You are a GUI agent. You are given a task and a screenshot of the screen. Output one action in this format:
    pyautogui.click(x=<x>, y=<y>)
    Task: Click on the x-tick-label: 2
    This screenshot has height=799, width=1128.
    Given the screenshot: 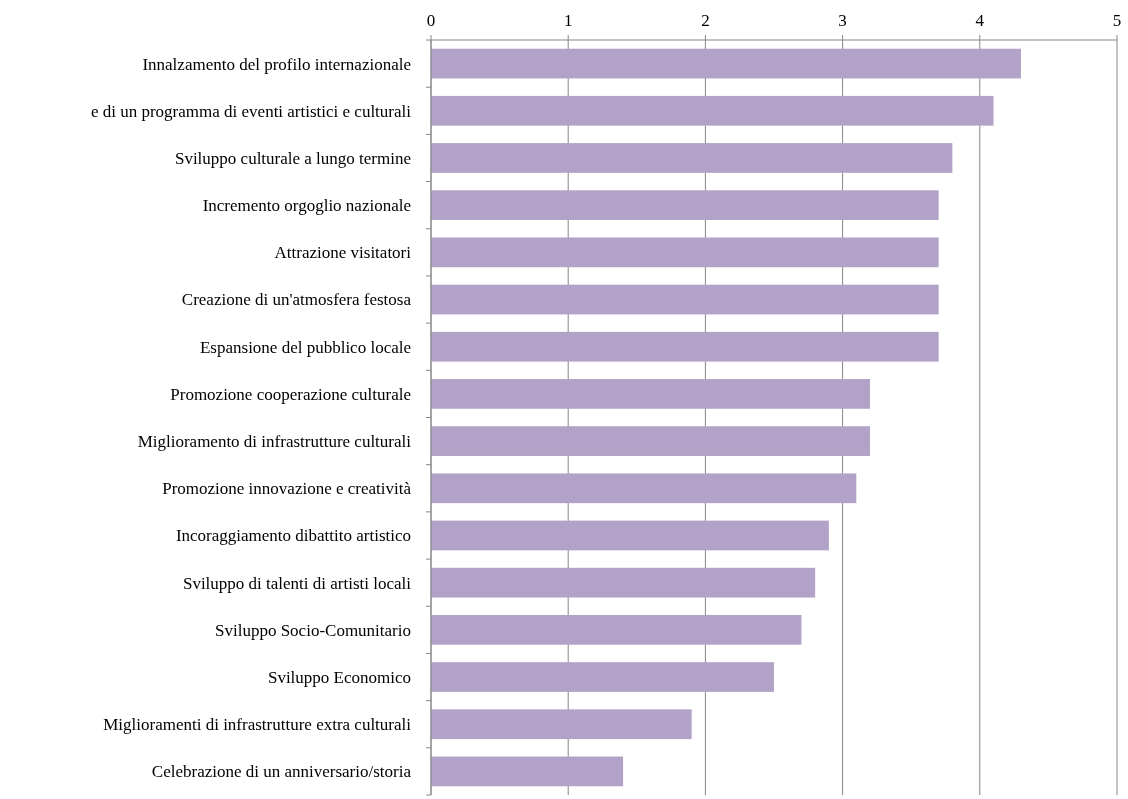 What is the action you would take?
    pyautogui.click(x=705, y=20)
    